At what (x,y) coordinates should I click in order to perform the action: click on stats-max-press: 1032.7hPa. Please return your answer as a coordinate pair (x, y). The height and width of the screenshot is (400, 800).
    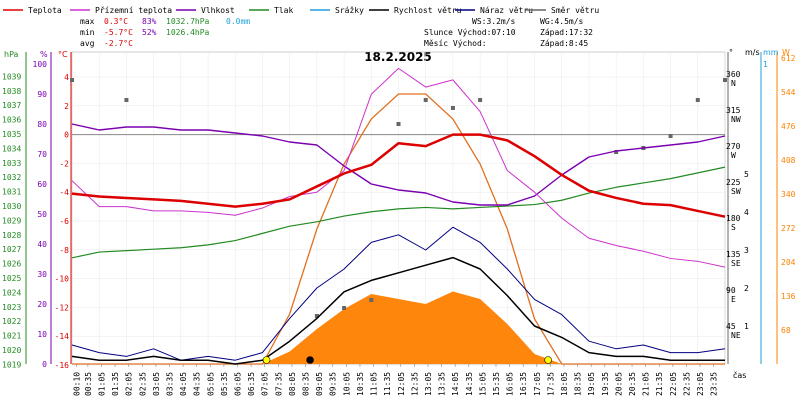
    Looking at the image, I should click on (188, 21).